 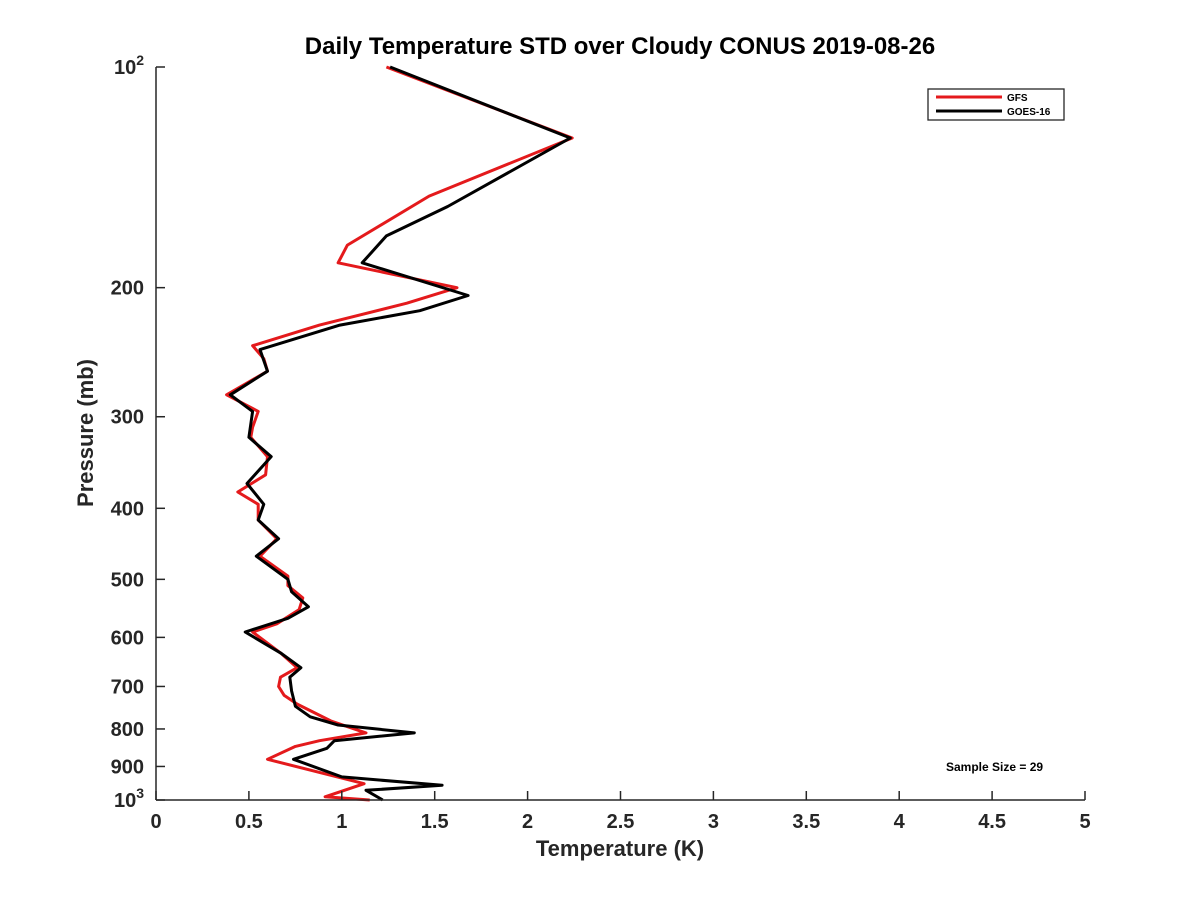 I want to click on y-tick-label: 10², so click(x=129, y=65).